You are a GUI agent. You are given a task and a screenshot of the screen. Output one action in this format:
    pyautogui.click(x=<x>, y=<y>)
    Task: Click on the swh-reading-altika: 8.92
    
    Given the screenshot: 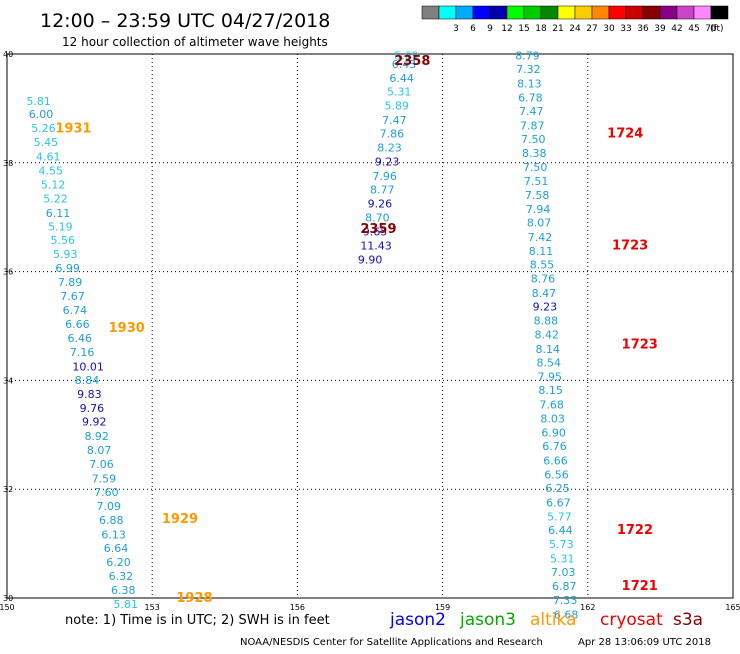 What is the action you would take?
    pyautogui.click(x=96, y=436)
    